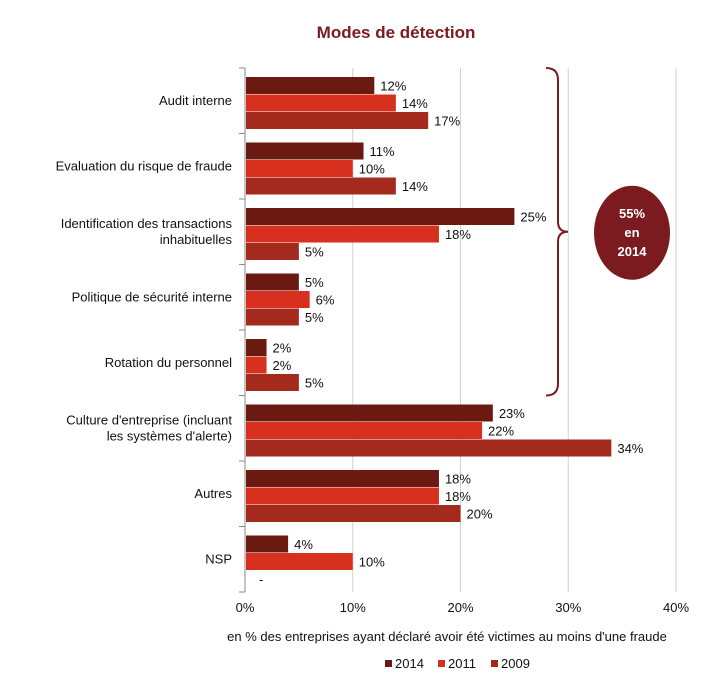 This screenshot has width=721, height=694. I want to click on category-label: Evaluation du risque de fraude, so click(144, 165).